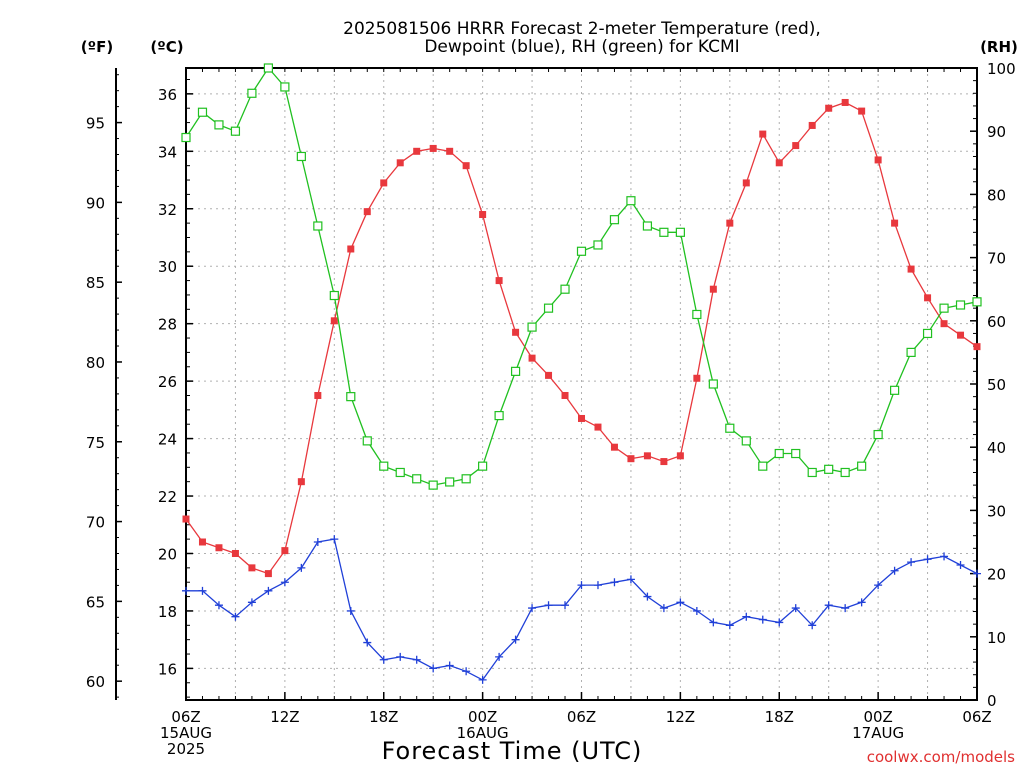  What do you see at coordinates (167, 325) in the screenshot?
I see `celsius-tick-label: 28` at bounding box center [167, 325].